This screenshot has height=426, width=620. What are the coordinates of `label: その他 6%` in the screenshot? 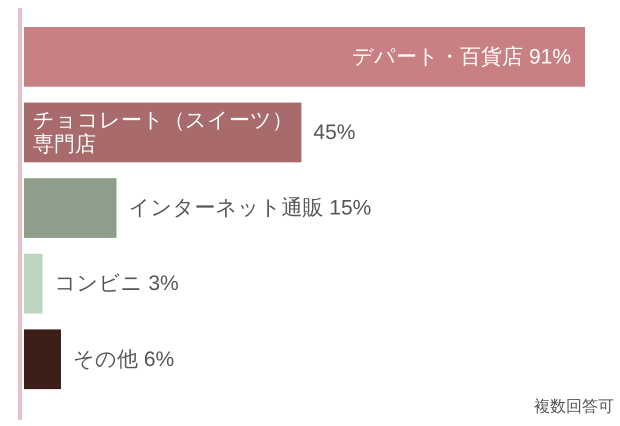 It's located at (123, 359).